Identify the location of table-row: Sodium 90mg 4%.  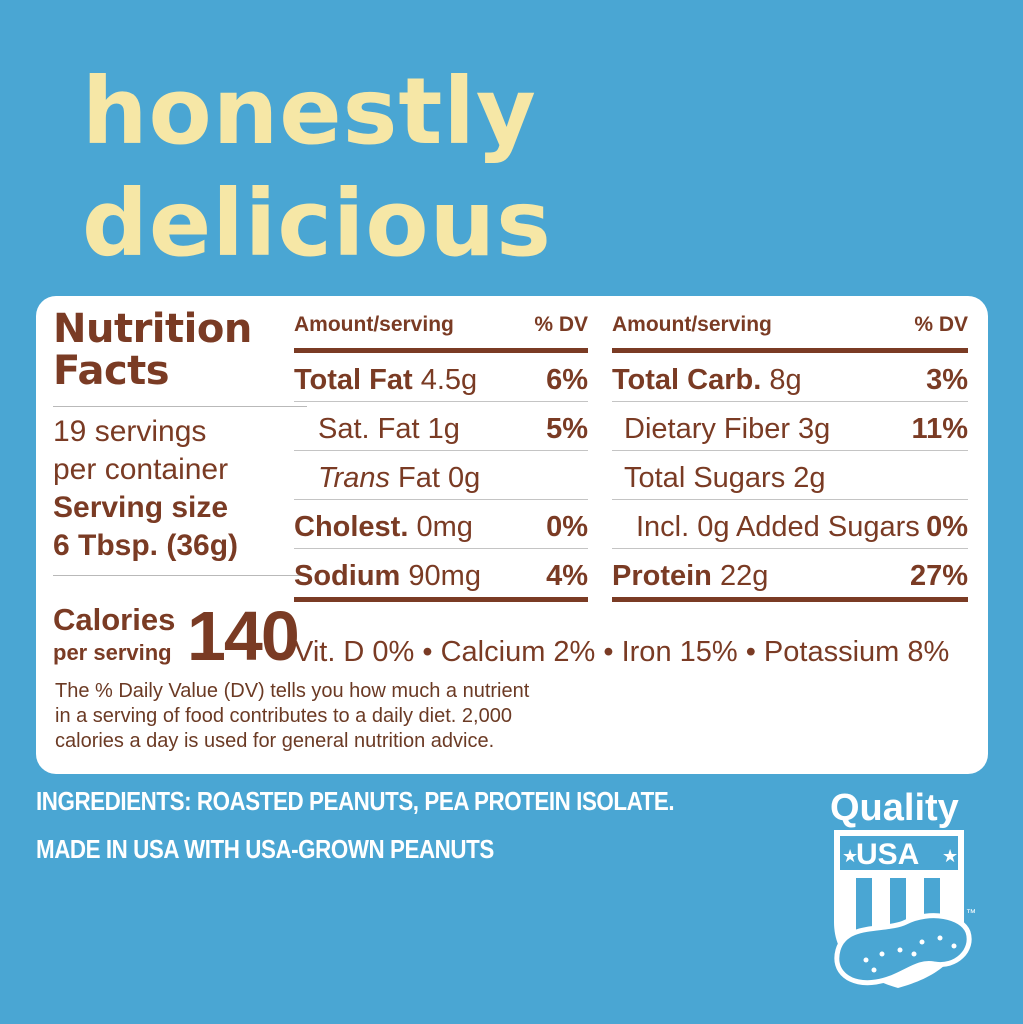
(441, 575).